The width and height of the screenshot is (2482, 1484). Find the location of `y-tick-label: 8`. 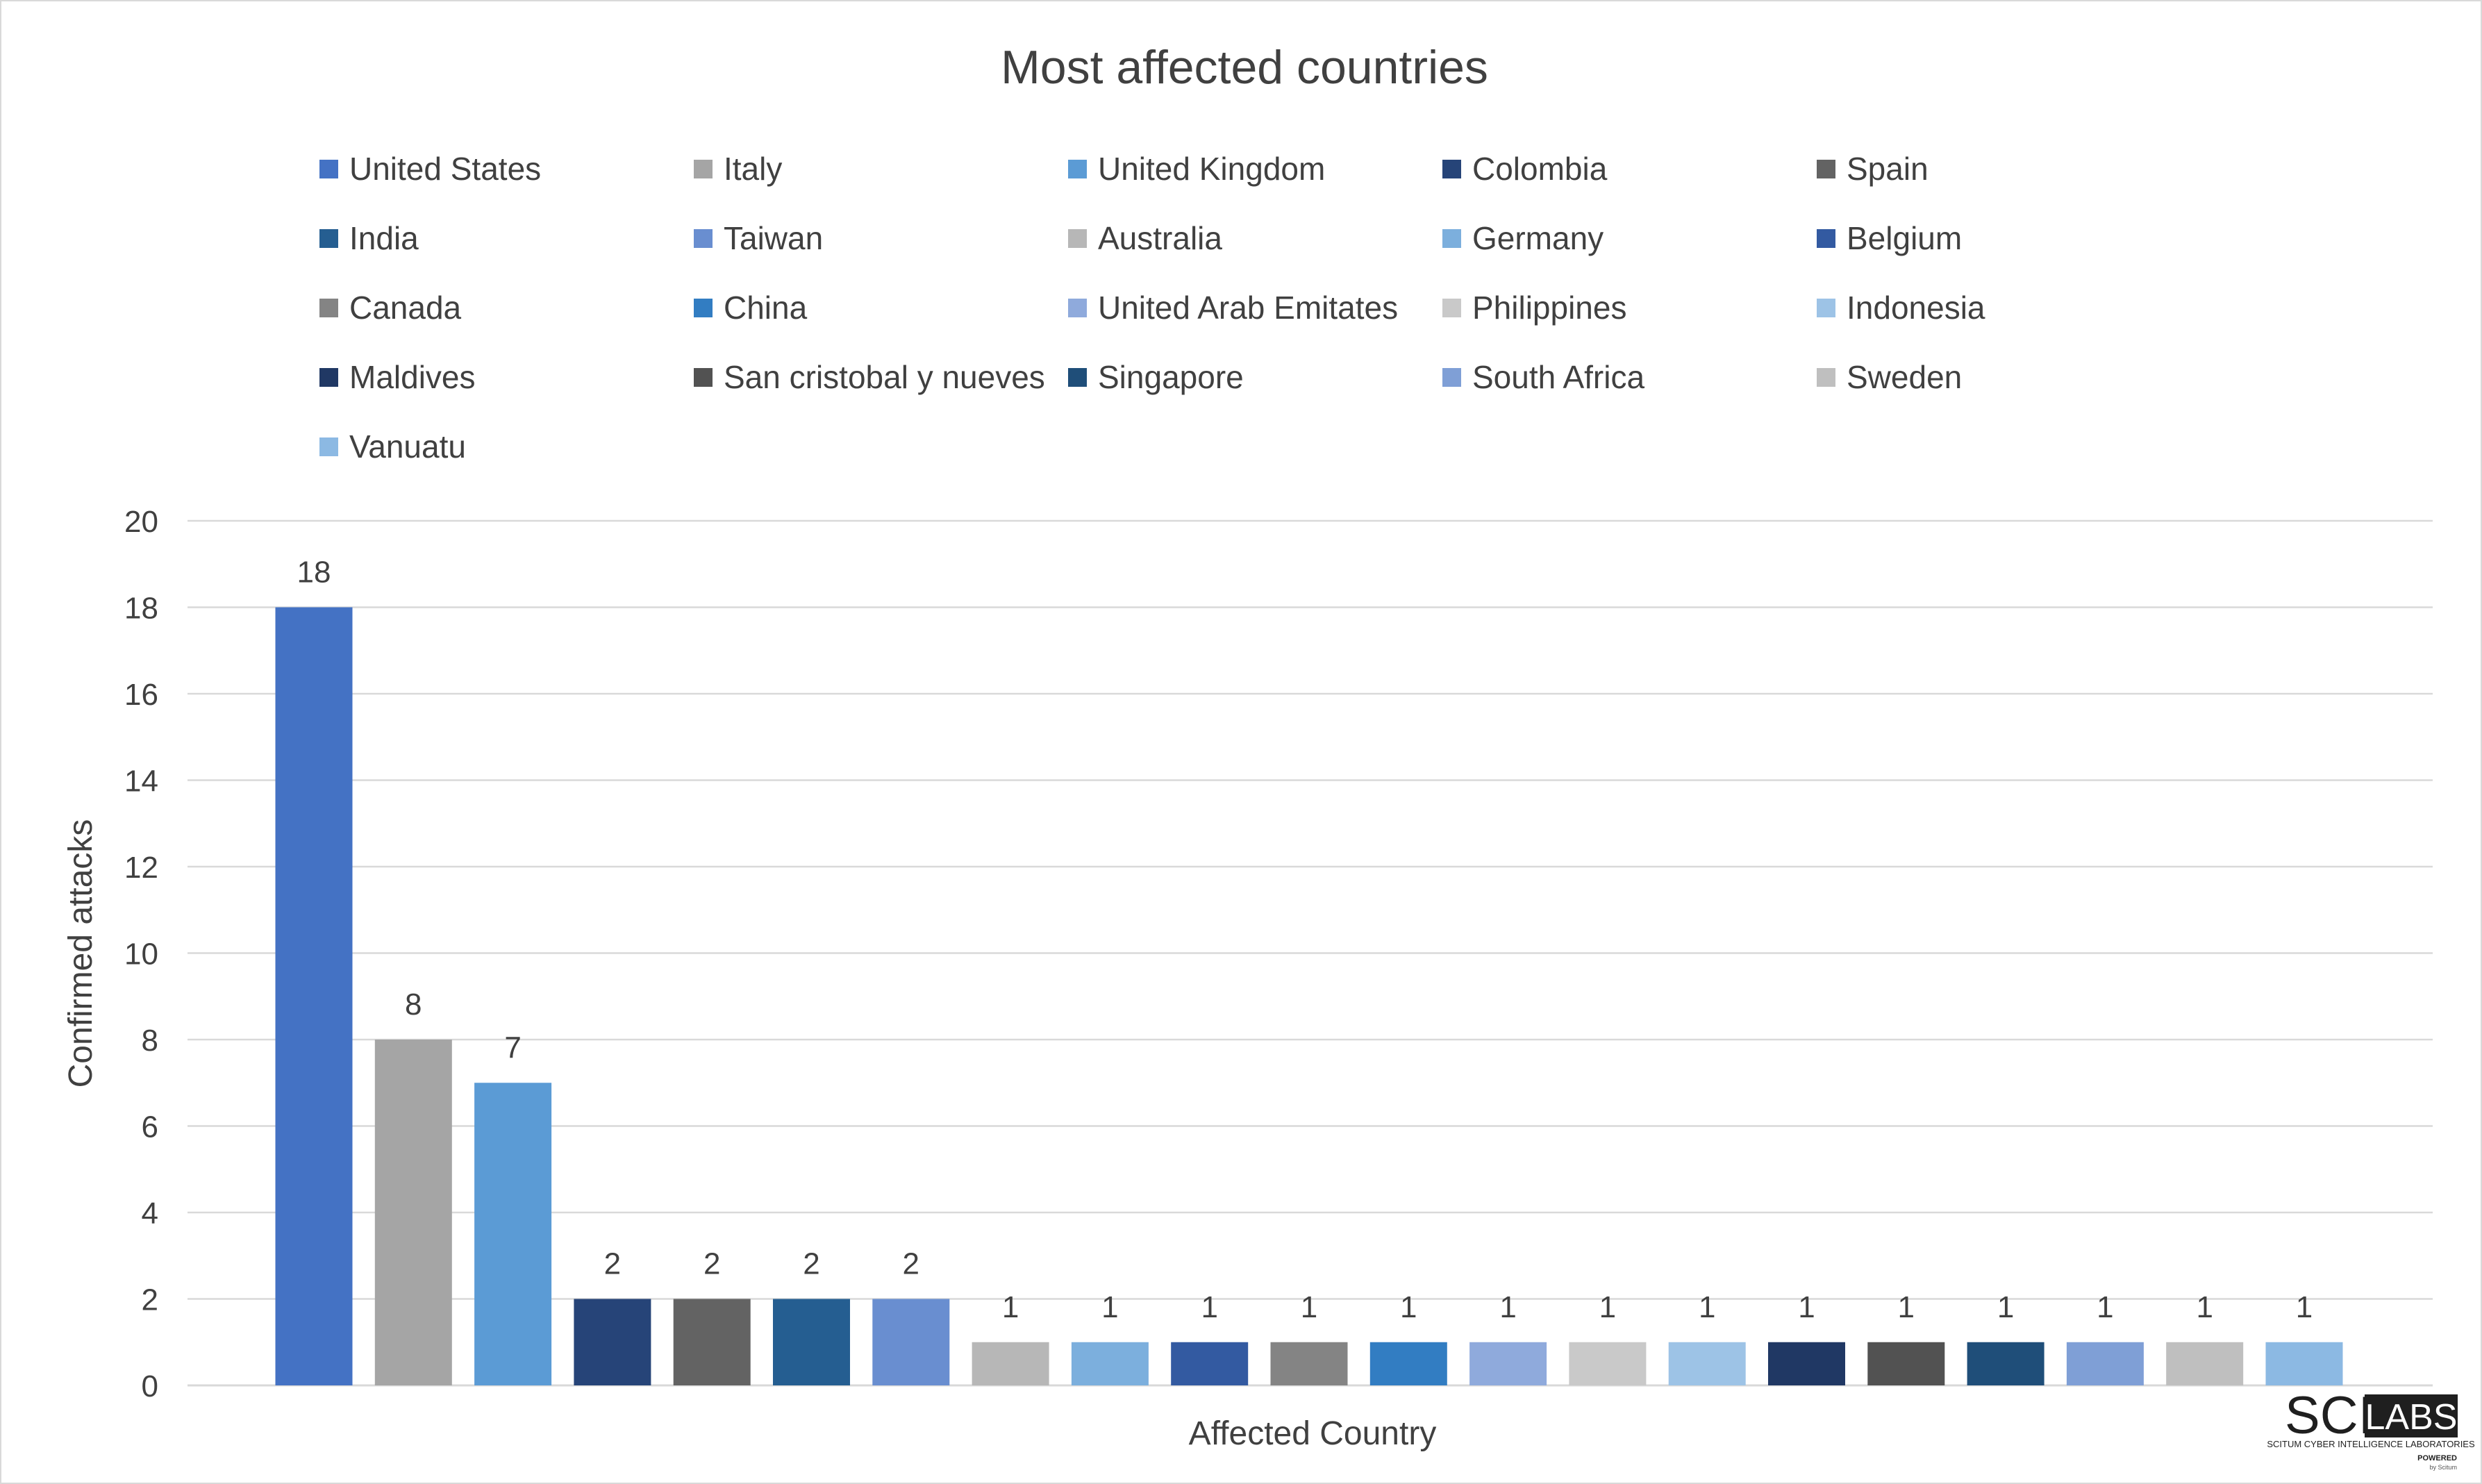

y-tick-label: 8 is located at coordinates (150, 1041).